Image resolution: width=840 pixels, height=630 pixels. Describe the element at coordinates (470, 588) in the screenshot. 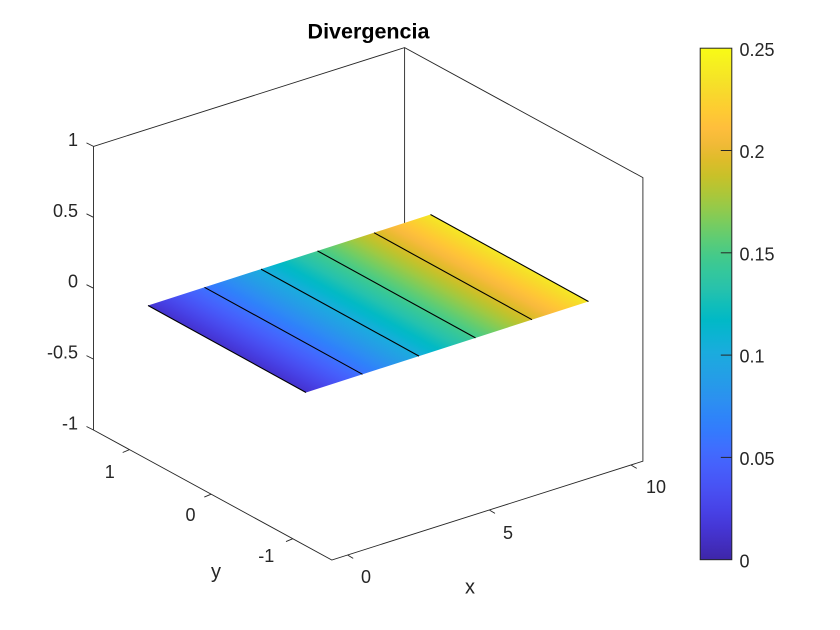

I see `svg-text: x` at that location.